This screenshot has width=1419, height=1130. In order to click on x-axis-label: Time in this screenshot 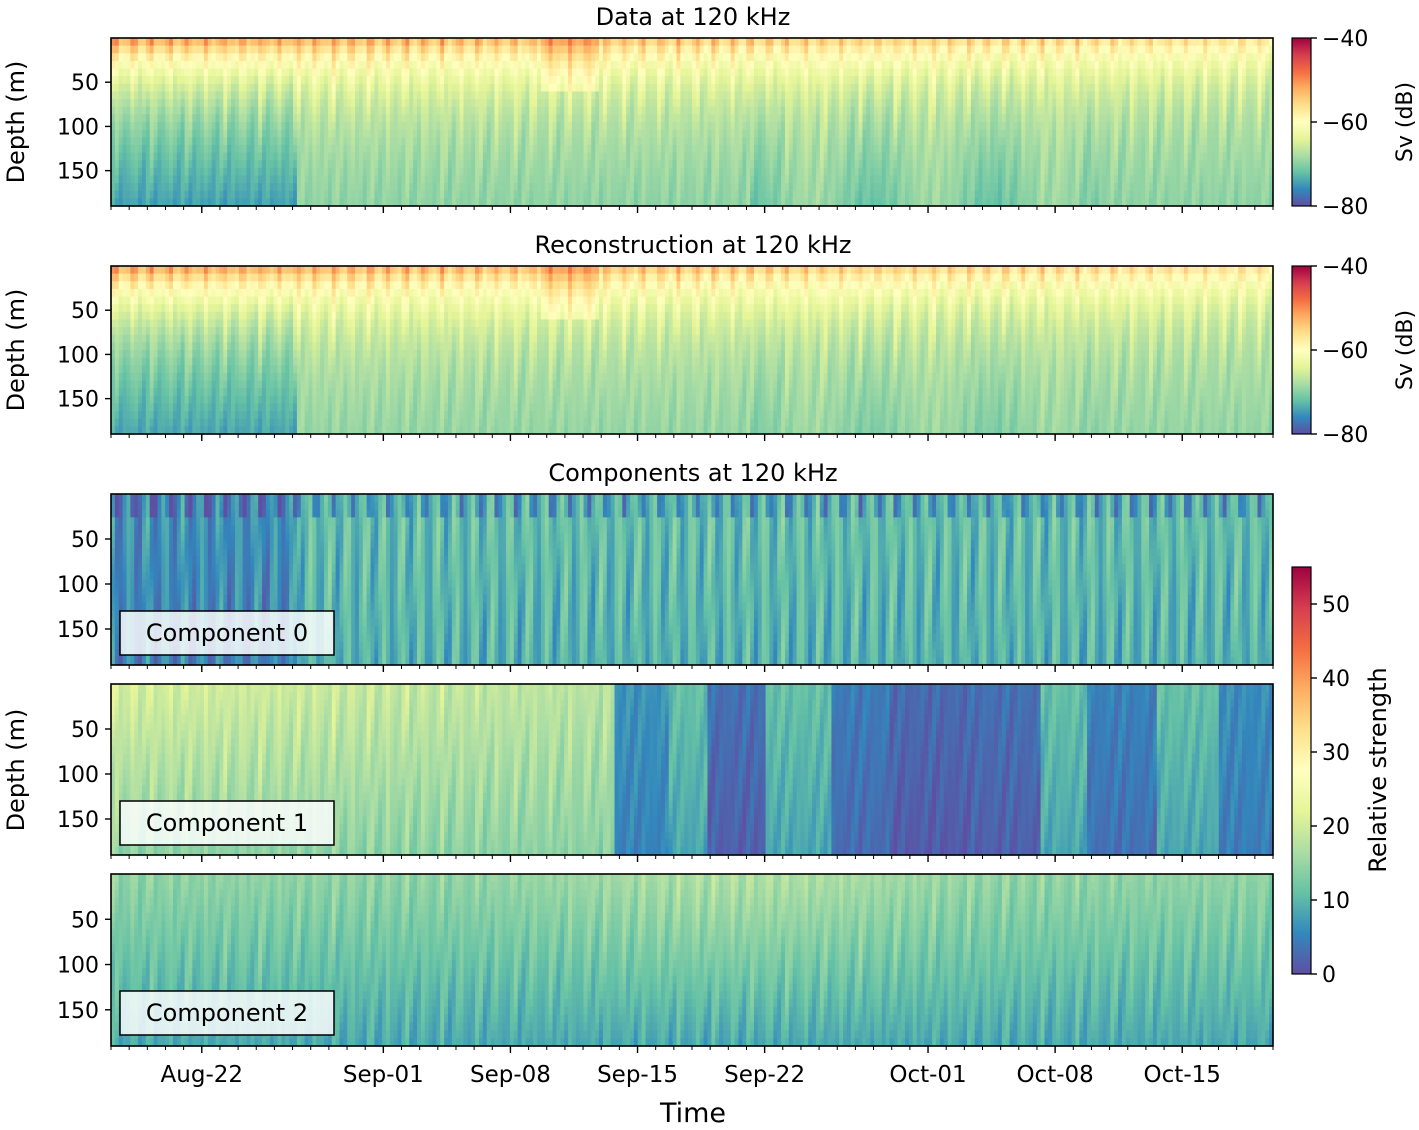, I will do `click(692, 1113)`.